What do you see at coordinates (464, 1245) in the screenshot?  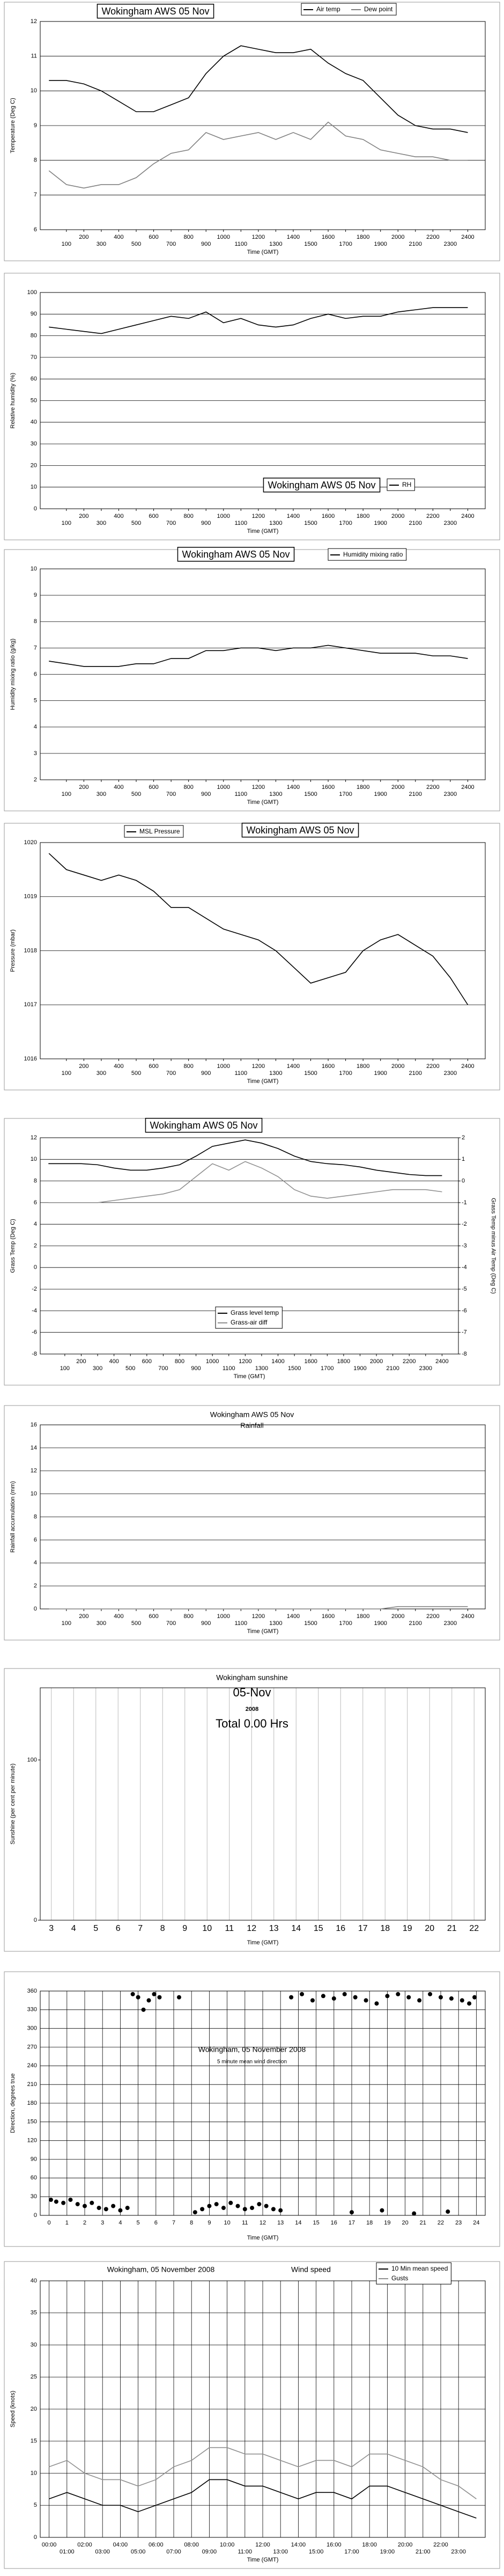 I see `y2-tick-label: -3` at bounding box center [464, 1245].